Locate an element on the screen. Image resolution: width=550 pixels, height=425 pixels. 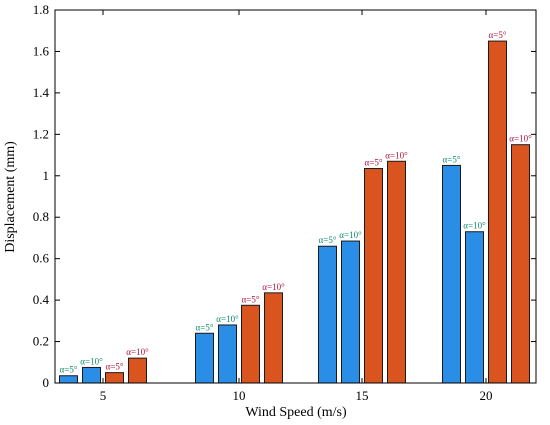
y-axis-label: Displacement (mm) is located at coordinates (10, 197).